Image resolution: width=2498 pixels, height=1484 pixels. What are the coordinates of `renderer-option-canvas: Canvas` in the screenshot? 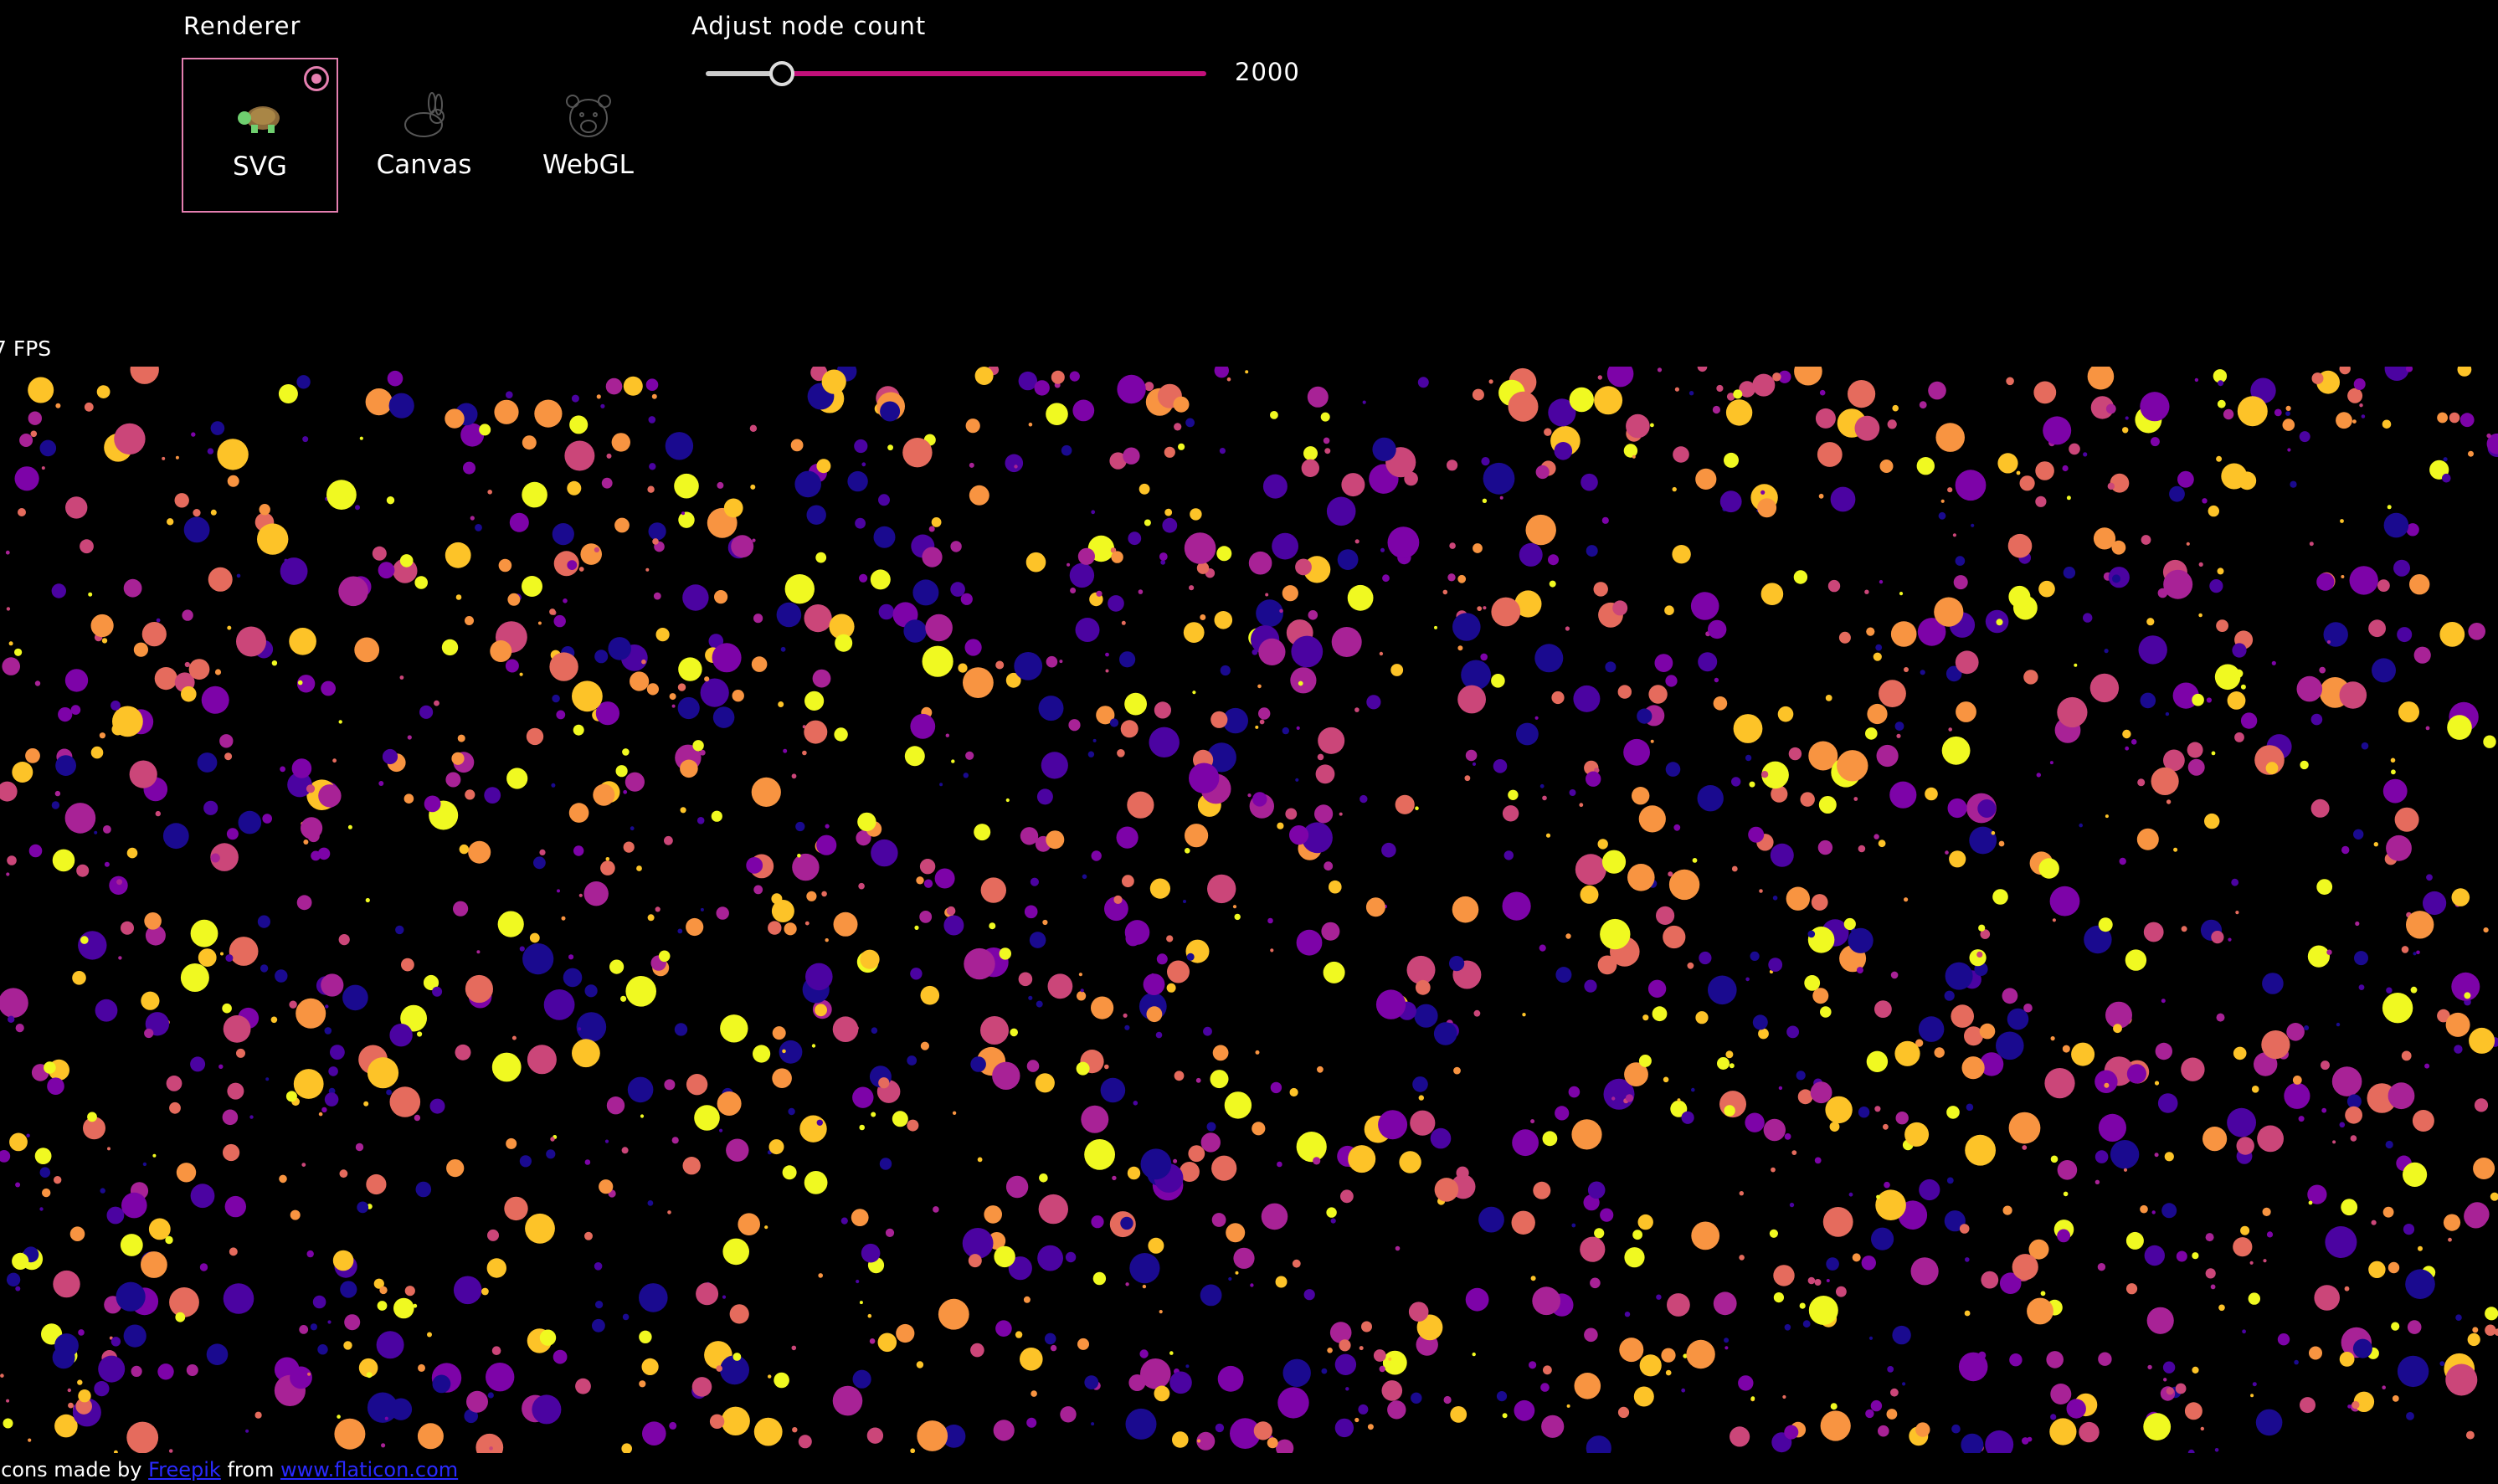 It's located at (424, 135).